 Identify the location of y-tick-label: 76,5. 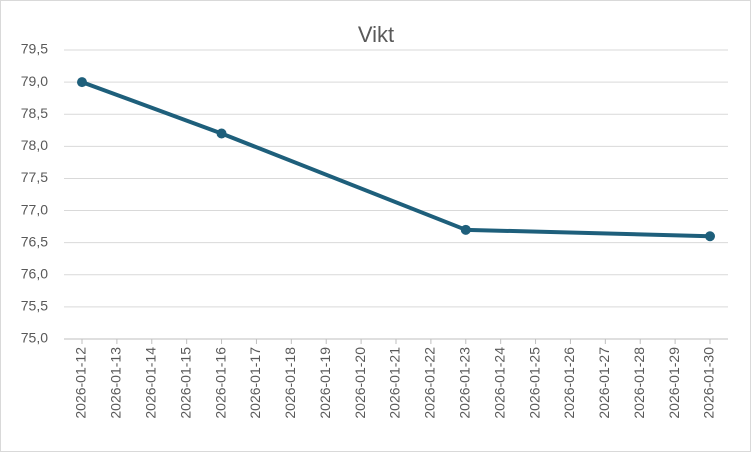
(34, 241).